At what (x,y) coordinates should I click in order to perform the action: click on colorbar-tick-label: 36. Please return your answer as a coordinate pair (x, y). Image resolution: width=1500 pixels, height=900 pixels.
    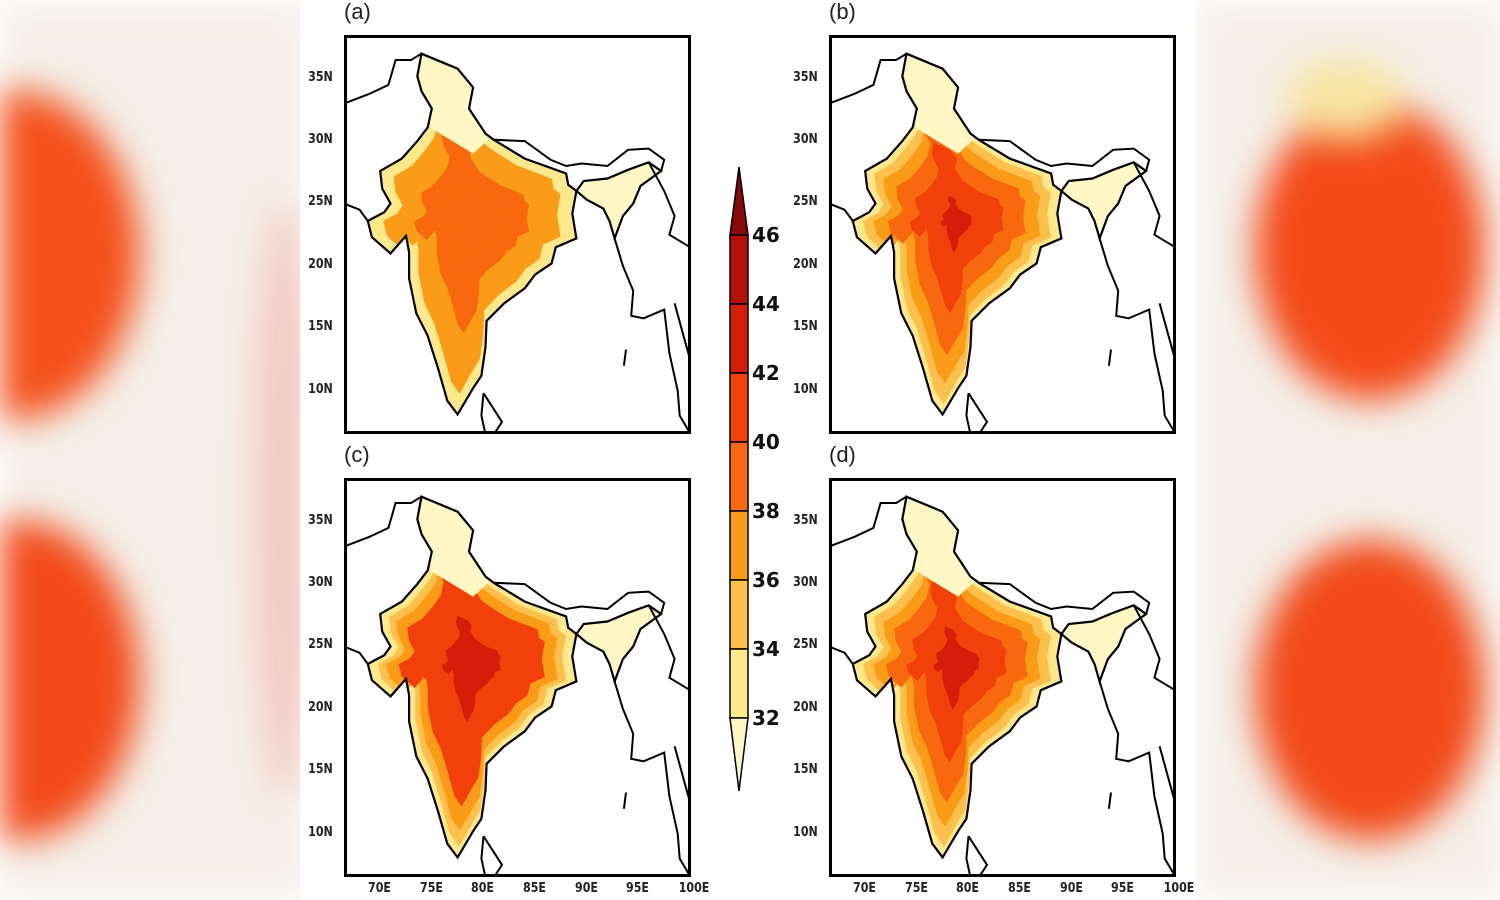
    Looking at the image, I should click on (766, 580).